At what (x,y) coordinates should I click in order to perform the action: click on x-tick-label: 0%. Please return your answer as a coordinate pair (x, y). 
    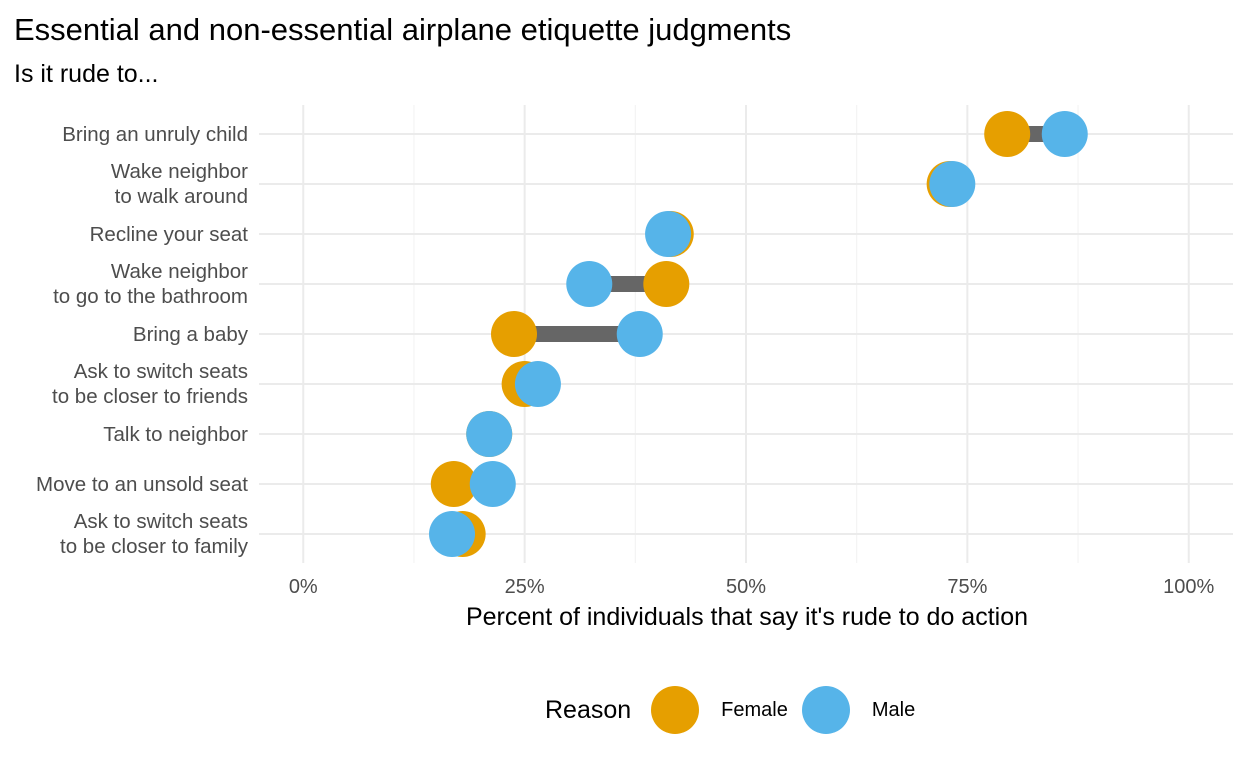
    Looking at the image, I should click on (303, 587).